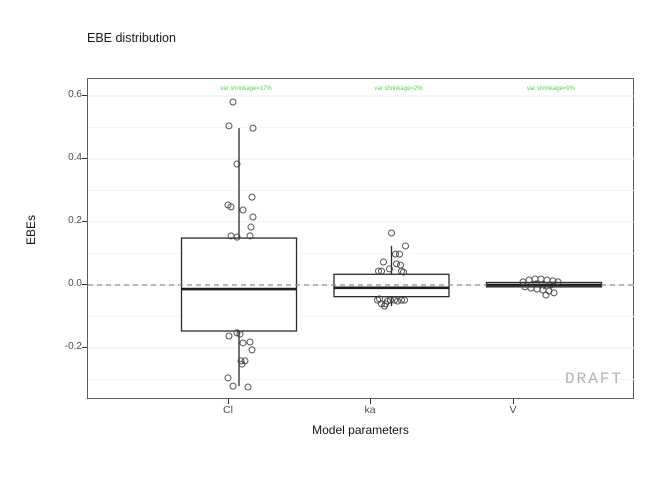  I want to click on x-tick-label-Cl: Cl, so click(228, 410).